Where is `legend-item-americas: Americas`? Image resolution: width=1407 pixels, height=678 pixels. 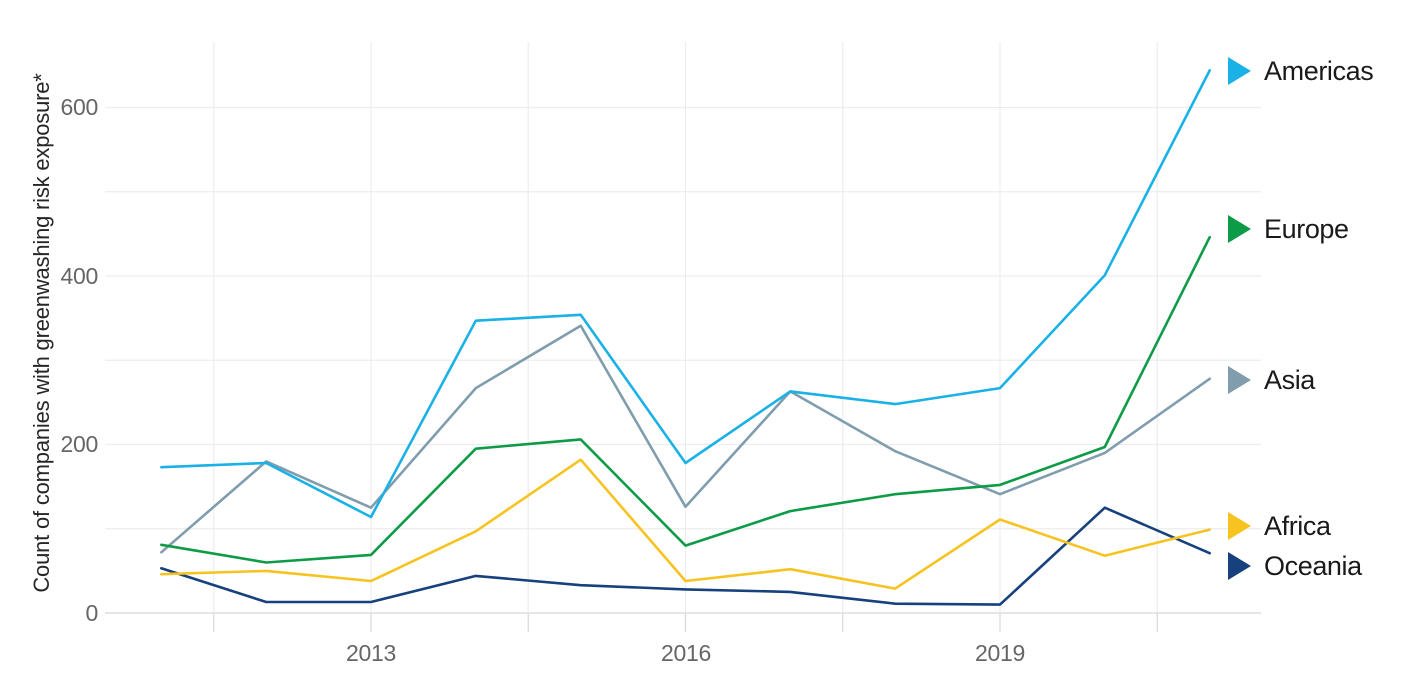
legend-item-americas: Americas is located at coordinates (1301, 71).